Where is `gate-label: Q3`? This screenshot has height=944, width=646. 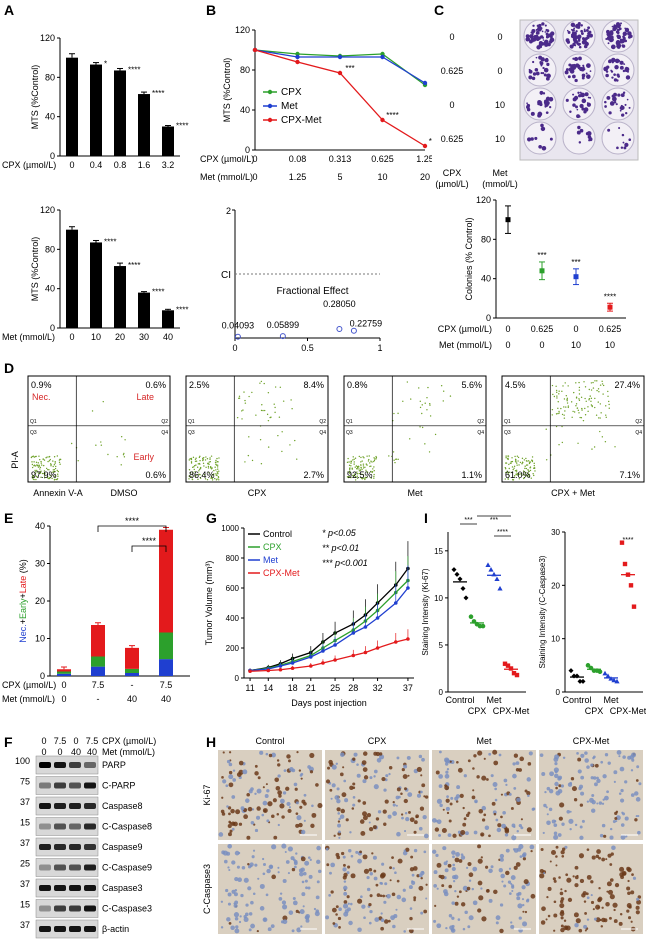
gate-label: Q3 is located at coordinates (507, 433).